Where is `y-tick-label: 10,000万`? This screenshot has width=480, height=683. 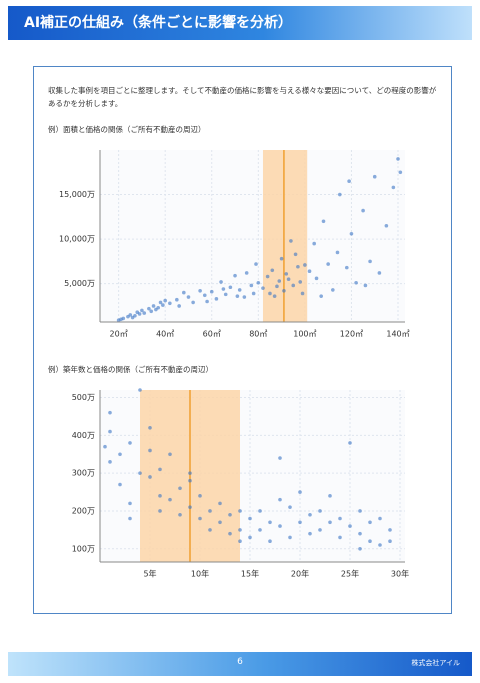 y-tick-label: 10,000万 is located at coordinates (77, 239).